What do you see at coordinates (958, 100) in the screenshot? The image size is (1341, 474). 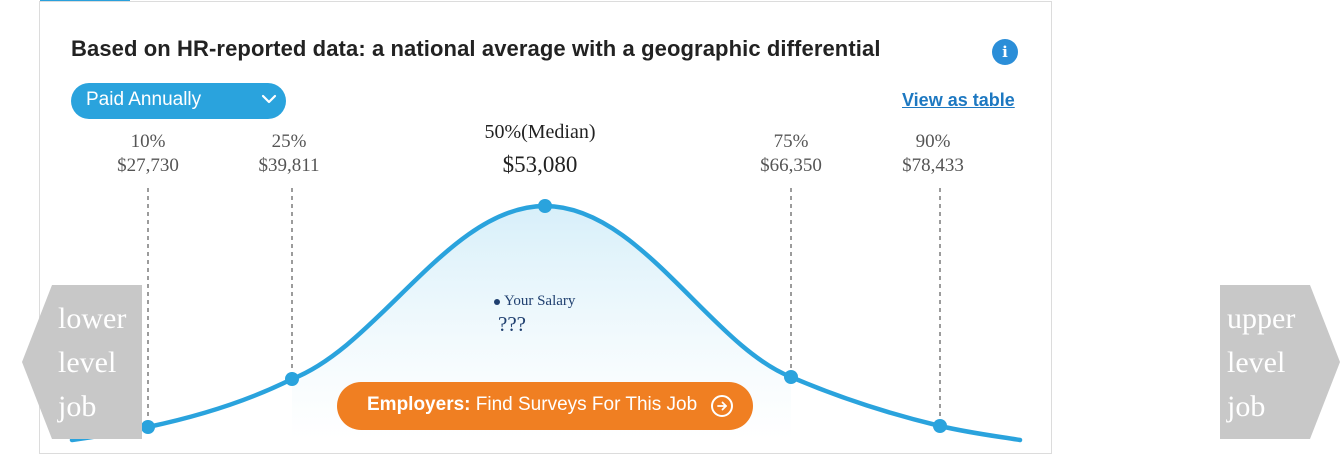 I see `view-as-table-link: View as table` at bounding box center [958, 100].